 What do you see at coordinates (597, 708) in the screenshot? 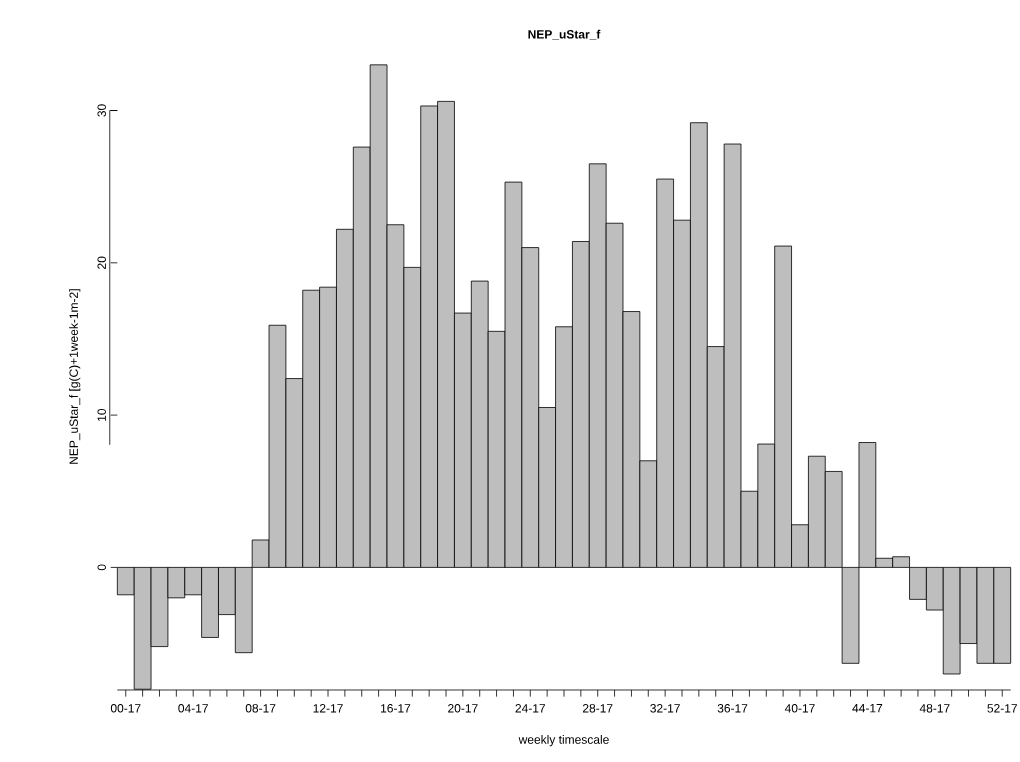
I see `x-tick-label: 28-17` at bounding box center [597, 708].